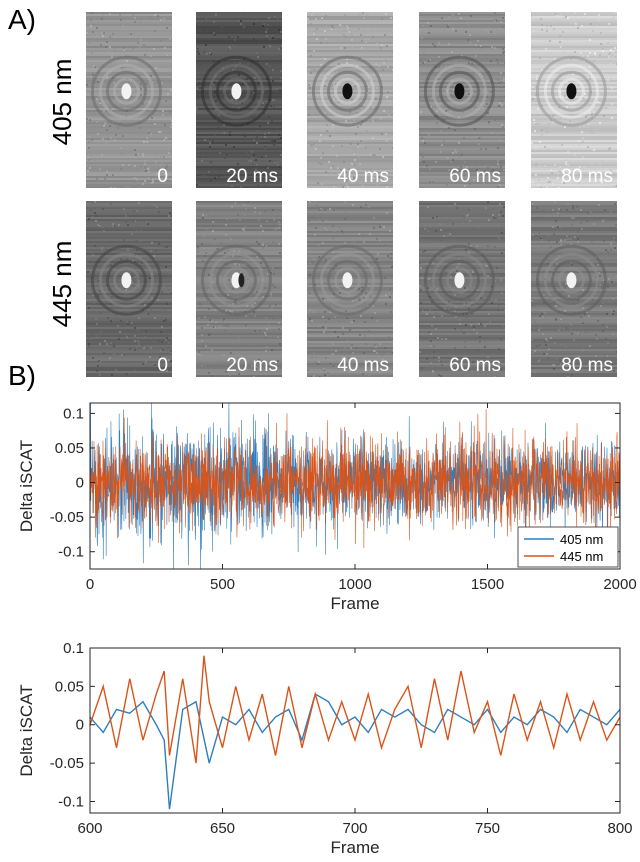 This screenshot has width=640, height=862. Describe the element at coordinates (462, 100) in the screenshot. I see `frame-0-3: 60 ms` at that location.